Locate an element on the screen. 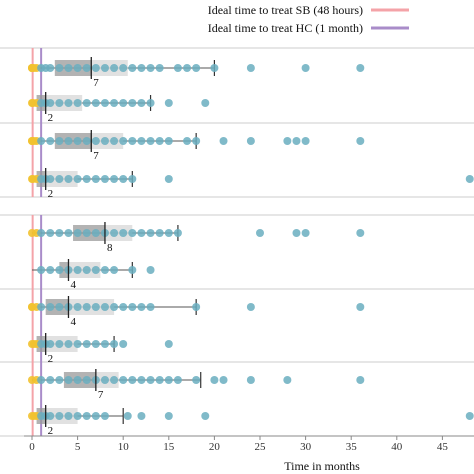  x-tick-label: 40 is located at coordinates (397, 447).